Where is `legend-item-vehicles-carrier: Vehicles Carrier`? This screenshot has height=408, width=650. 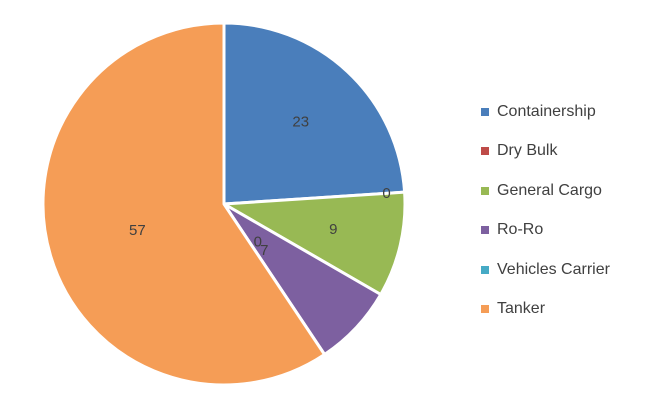
legend-item-vehicles-carrier: Vehicles Carrier is located at coordinates (545, 270).